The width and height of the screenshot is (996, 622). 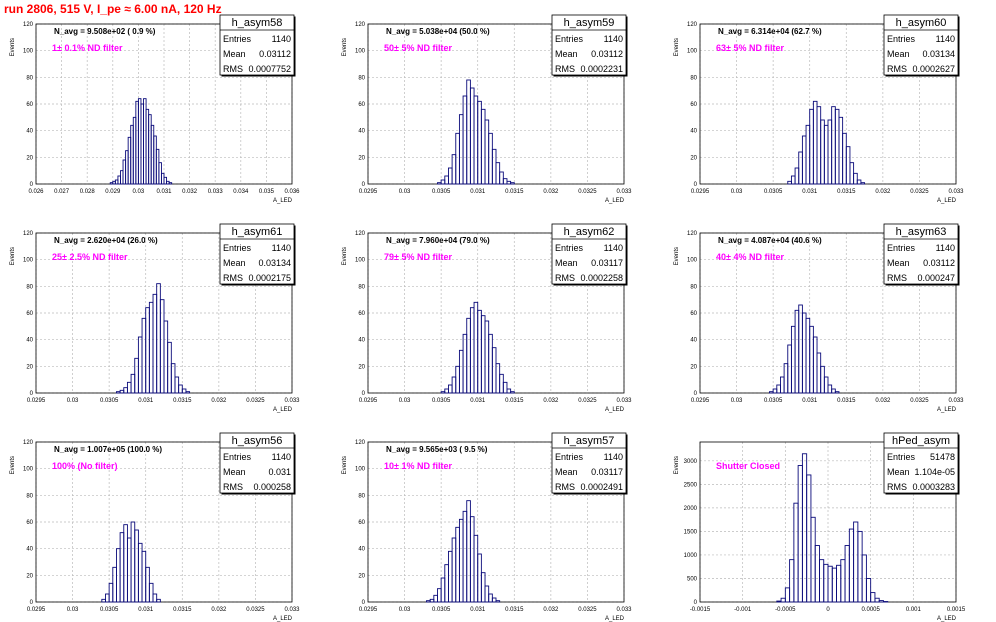 I want to click on x-tick-label: 0.0305, so click(x=441, y=610).